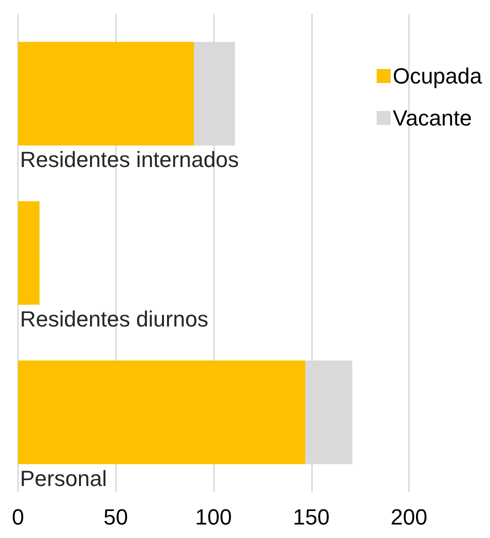 Image resolution: width=490 pixels, height=538 pixels. Describe the element at coordinates (129, 159) in the screenshot. I see `y-tick-label: Residentes internados` at that location.